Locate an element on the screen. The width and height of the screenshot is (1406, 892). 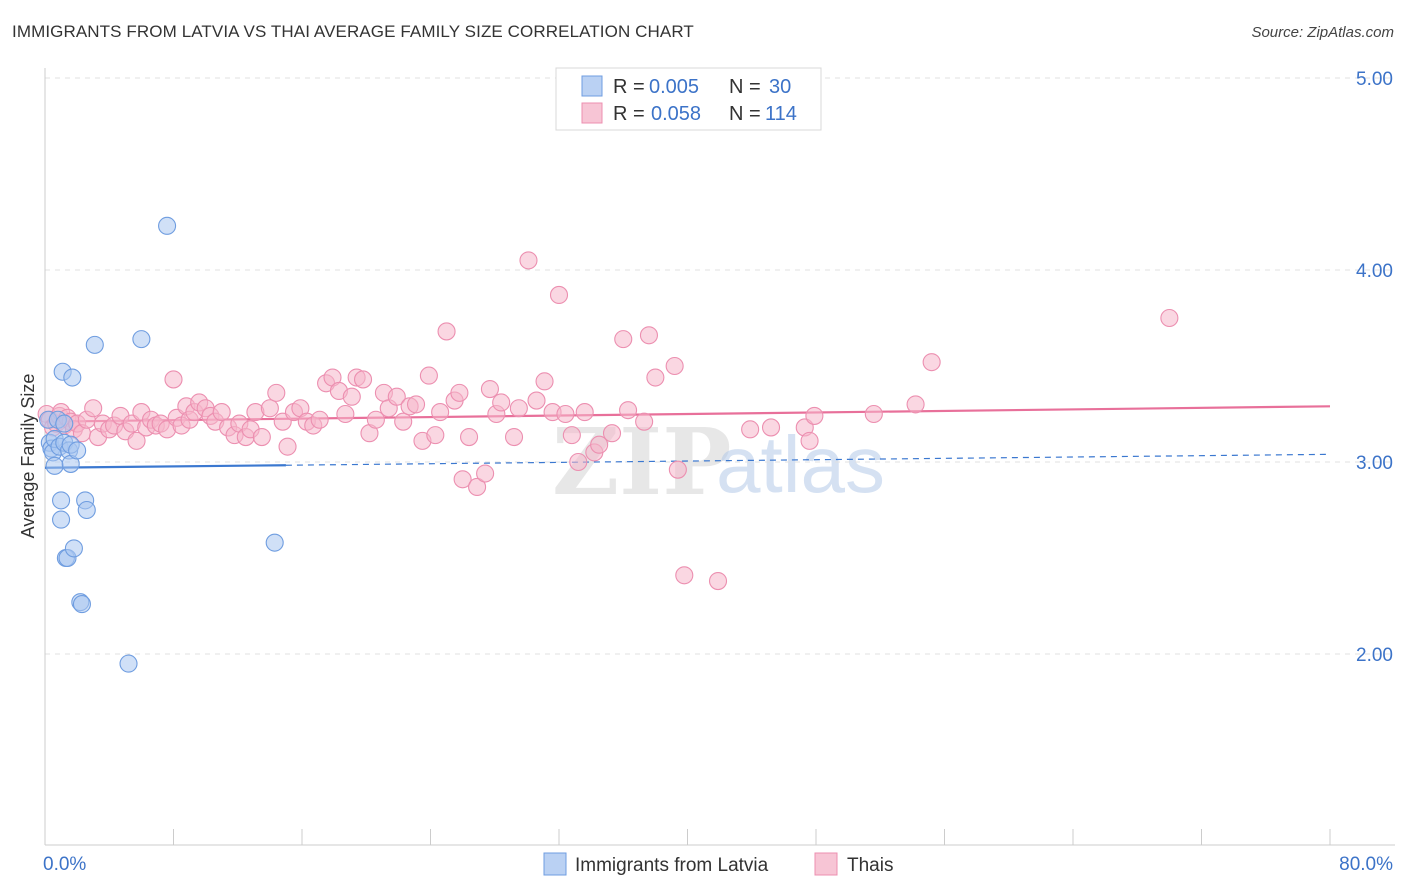
bottom-legend: Immigrants from Latvia Thais is located at coordinates (718, 864).